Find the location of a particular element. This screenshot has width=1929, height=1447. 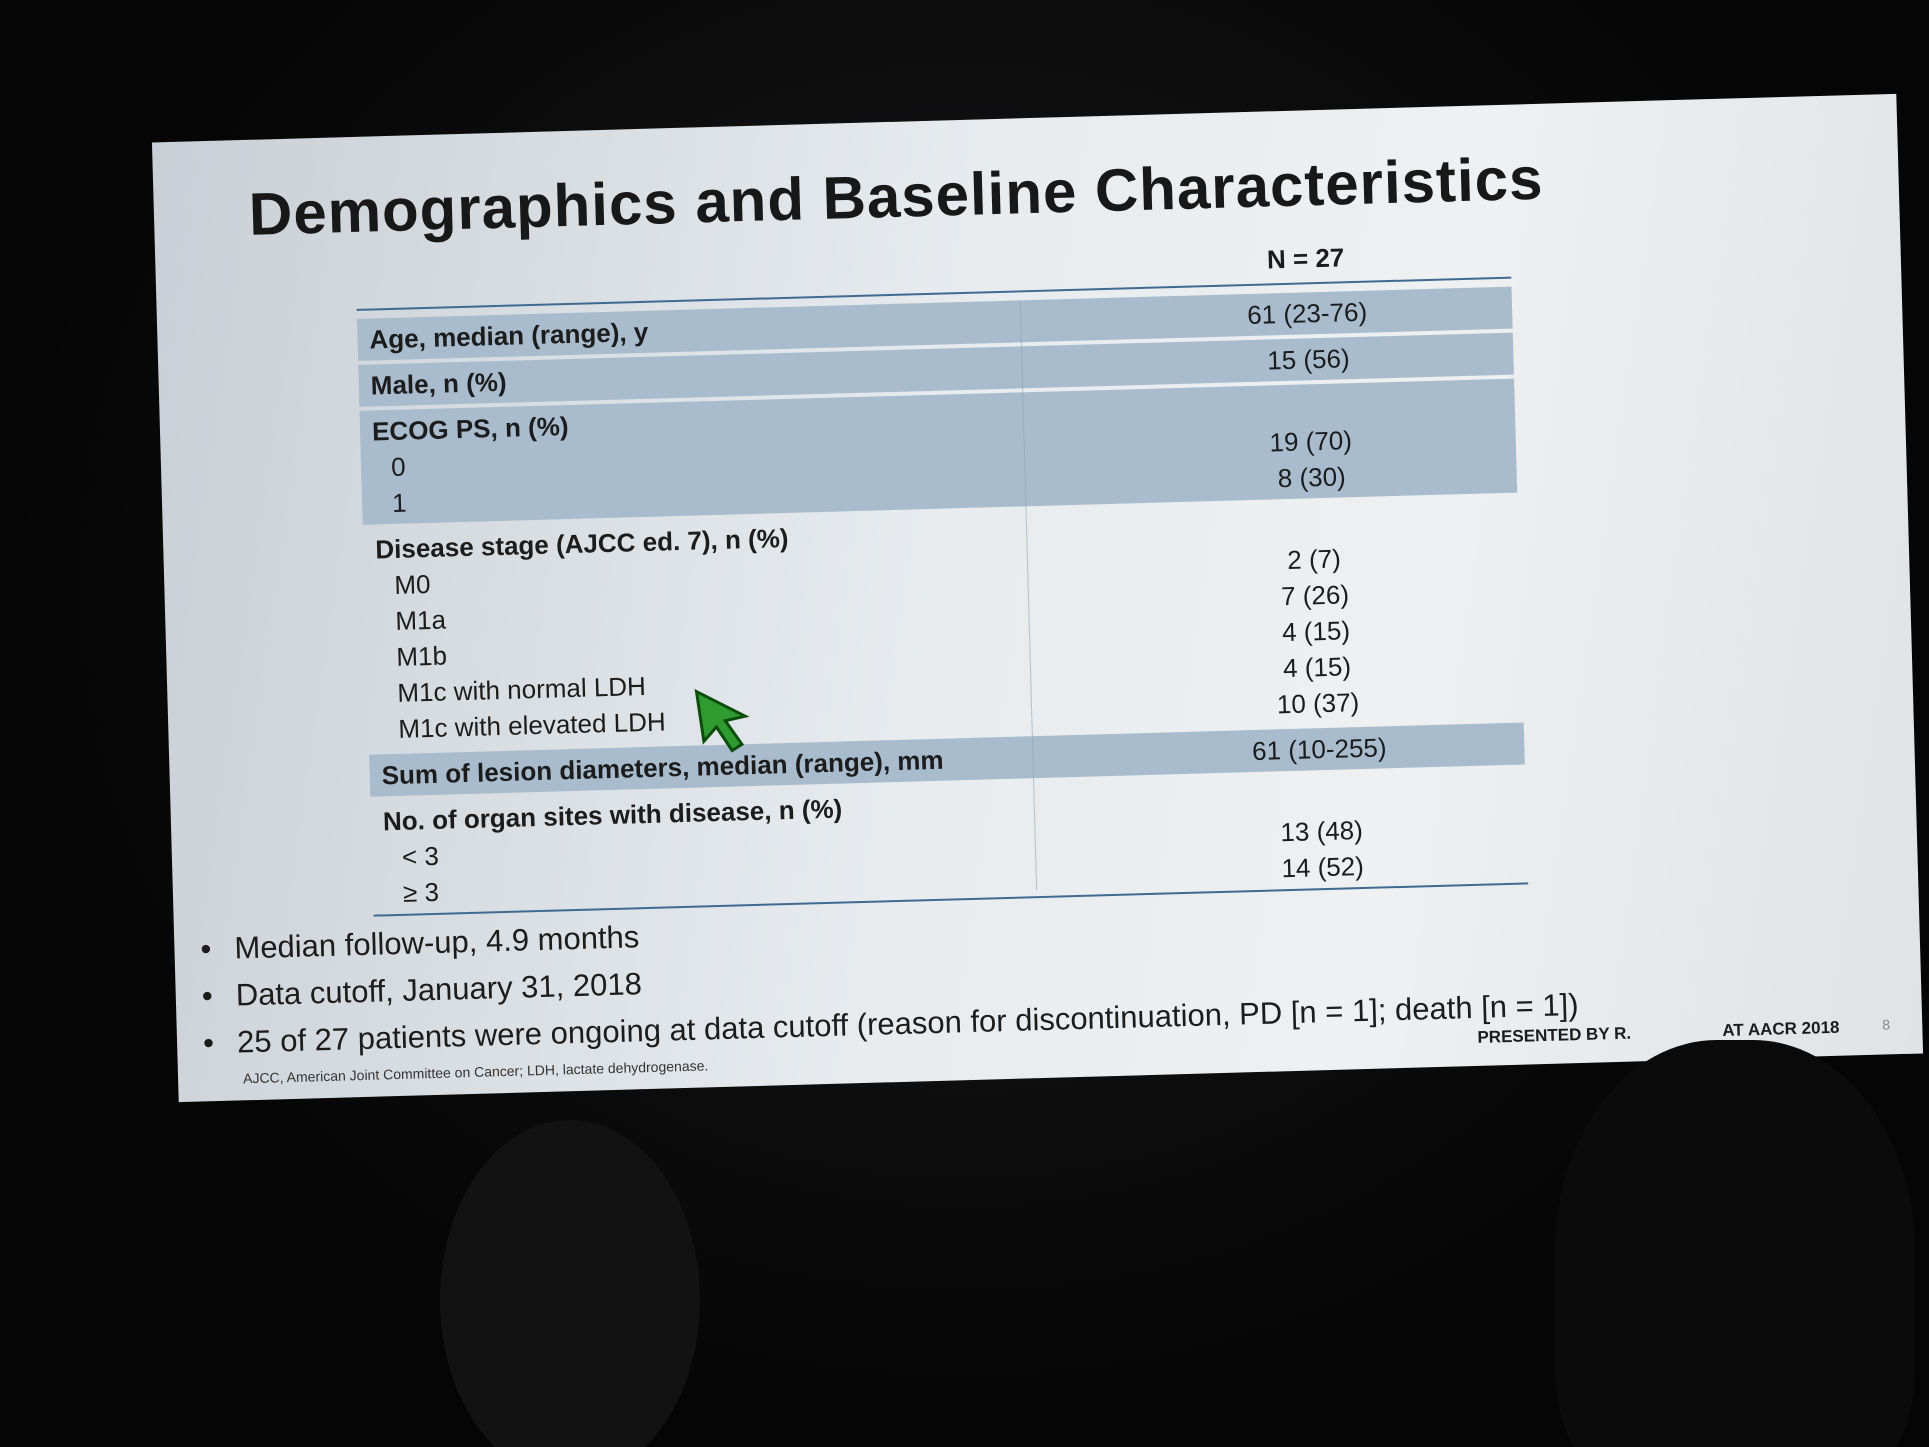

row-label: Male, n (%) is located at coordinates (438, 383).